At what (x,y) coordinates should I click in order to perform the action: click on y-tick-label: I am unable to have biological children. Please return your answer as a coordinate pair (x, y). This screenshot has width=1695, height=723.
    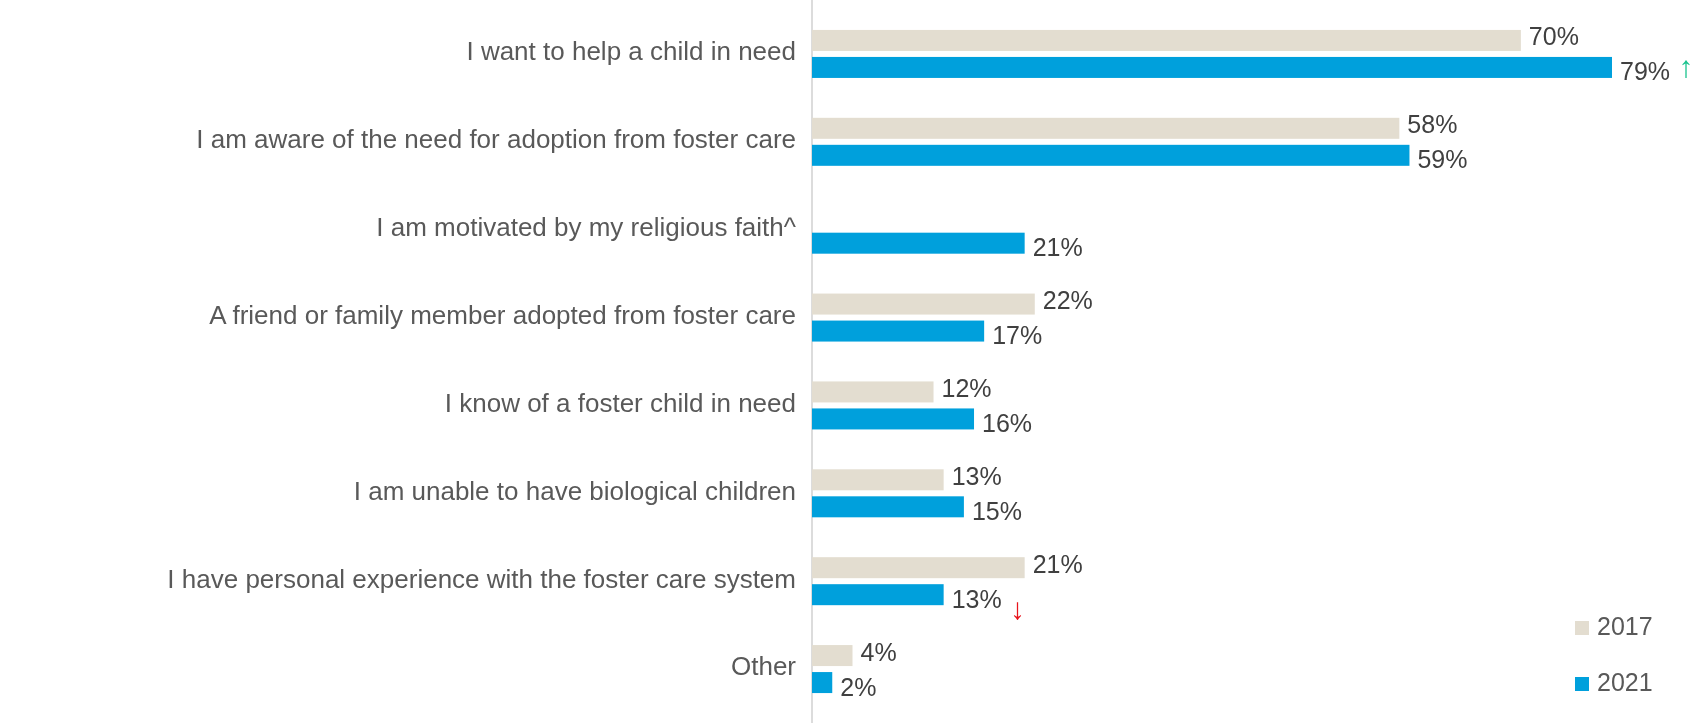
    Looking at the image, I should click on (574, 490).